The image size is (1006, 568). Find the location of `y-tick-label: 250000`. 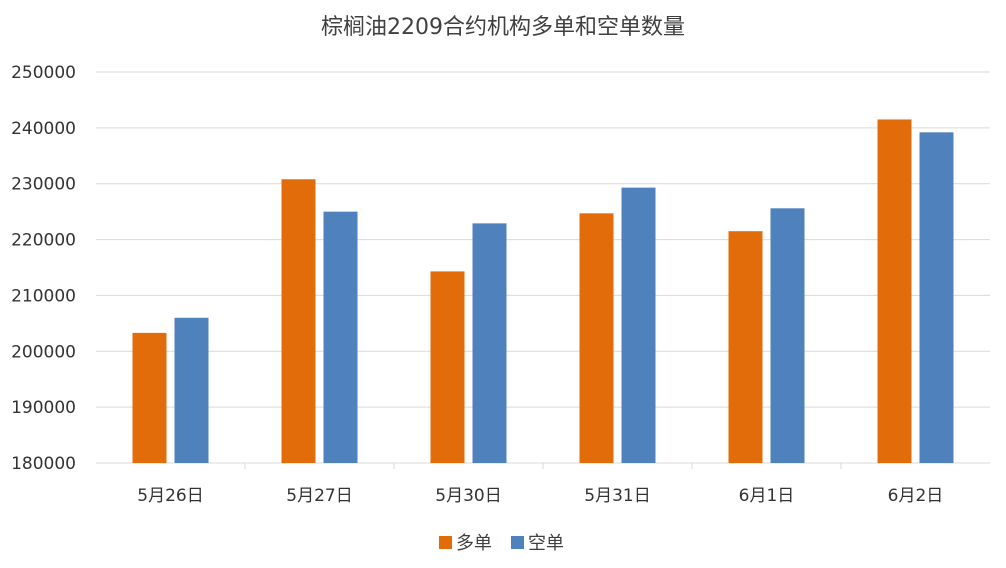

y-tick-label: 250000 is located at coordinates (43, 73).